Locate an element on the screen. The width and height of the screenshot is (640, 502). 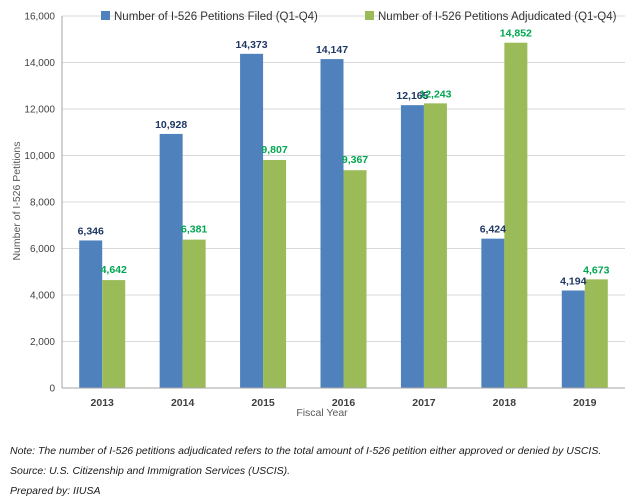
x-axis-ticks: 2013 2014 2015 2016 2017 2018 2019 is located at coordinates (344, 403).